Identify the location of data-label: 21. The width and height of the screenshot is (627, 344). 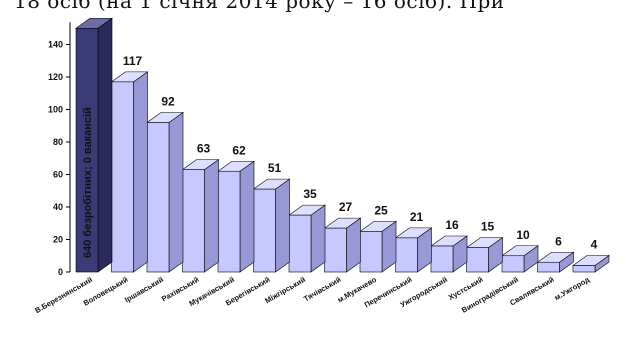
(417, 217).